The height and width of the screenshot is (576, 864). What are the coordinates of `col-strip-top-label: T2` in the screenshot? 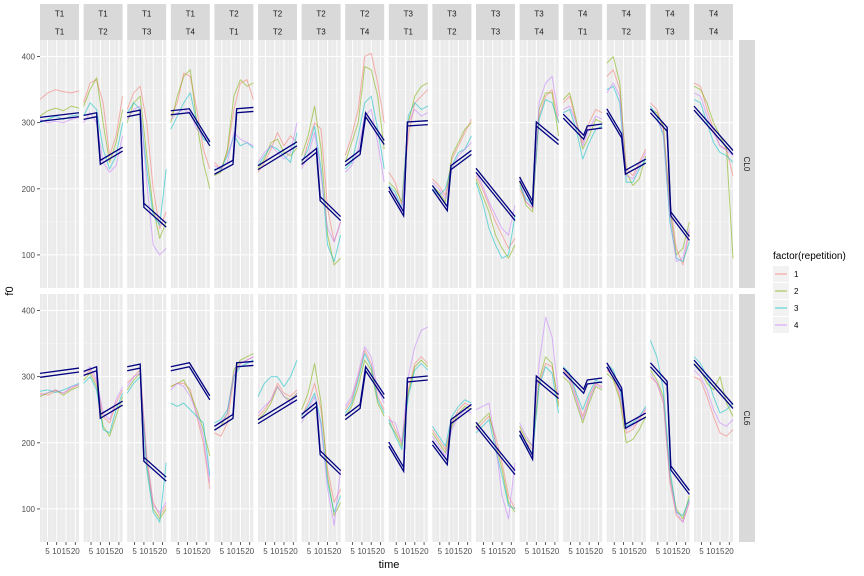 It's located at (234, 14).